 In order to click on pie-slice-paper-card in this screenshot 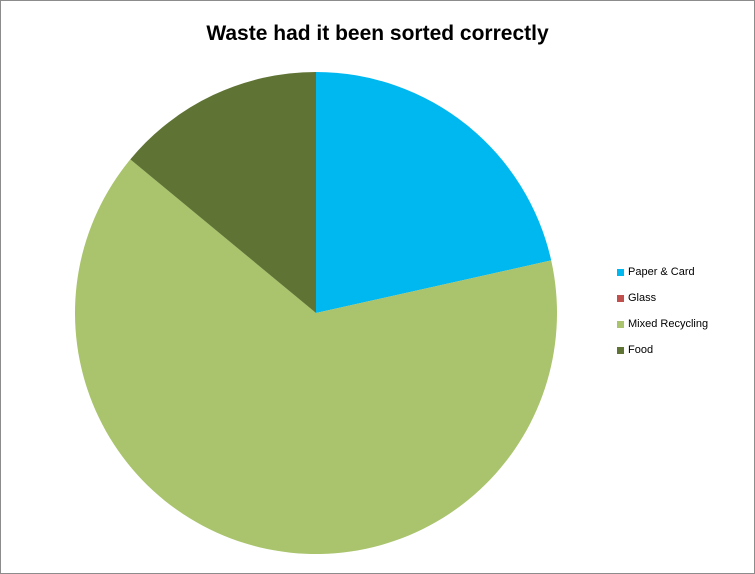, I will do `click(434, 192)`.